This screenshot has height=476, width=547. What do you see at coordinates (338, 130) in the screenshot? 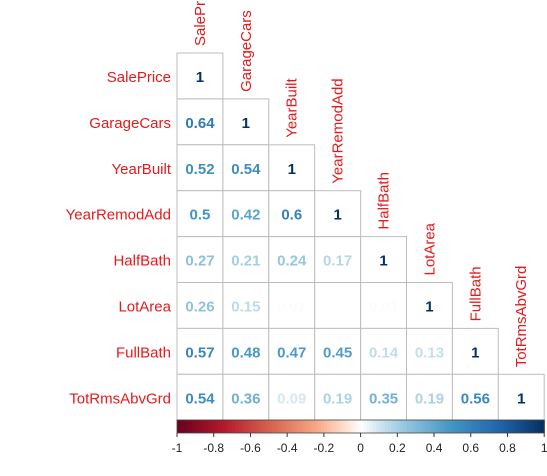
I see `column-label-YearRemodAdd: YearRemodAdd` at bounding box center [338, 130].